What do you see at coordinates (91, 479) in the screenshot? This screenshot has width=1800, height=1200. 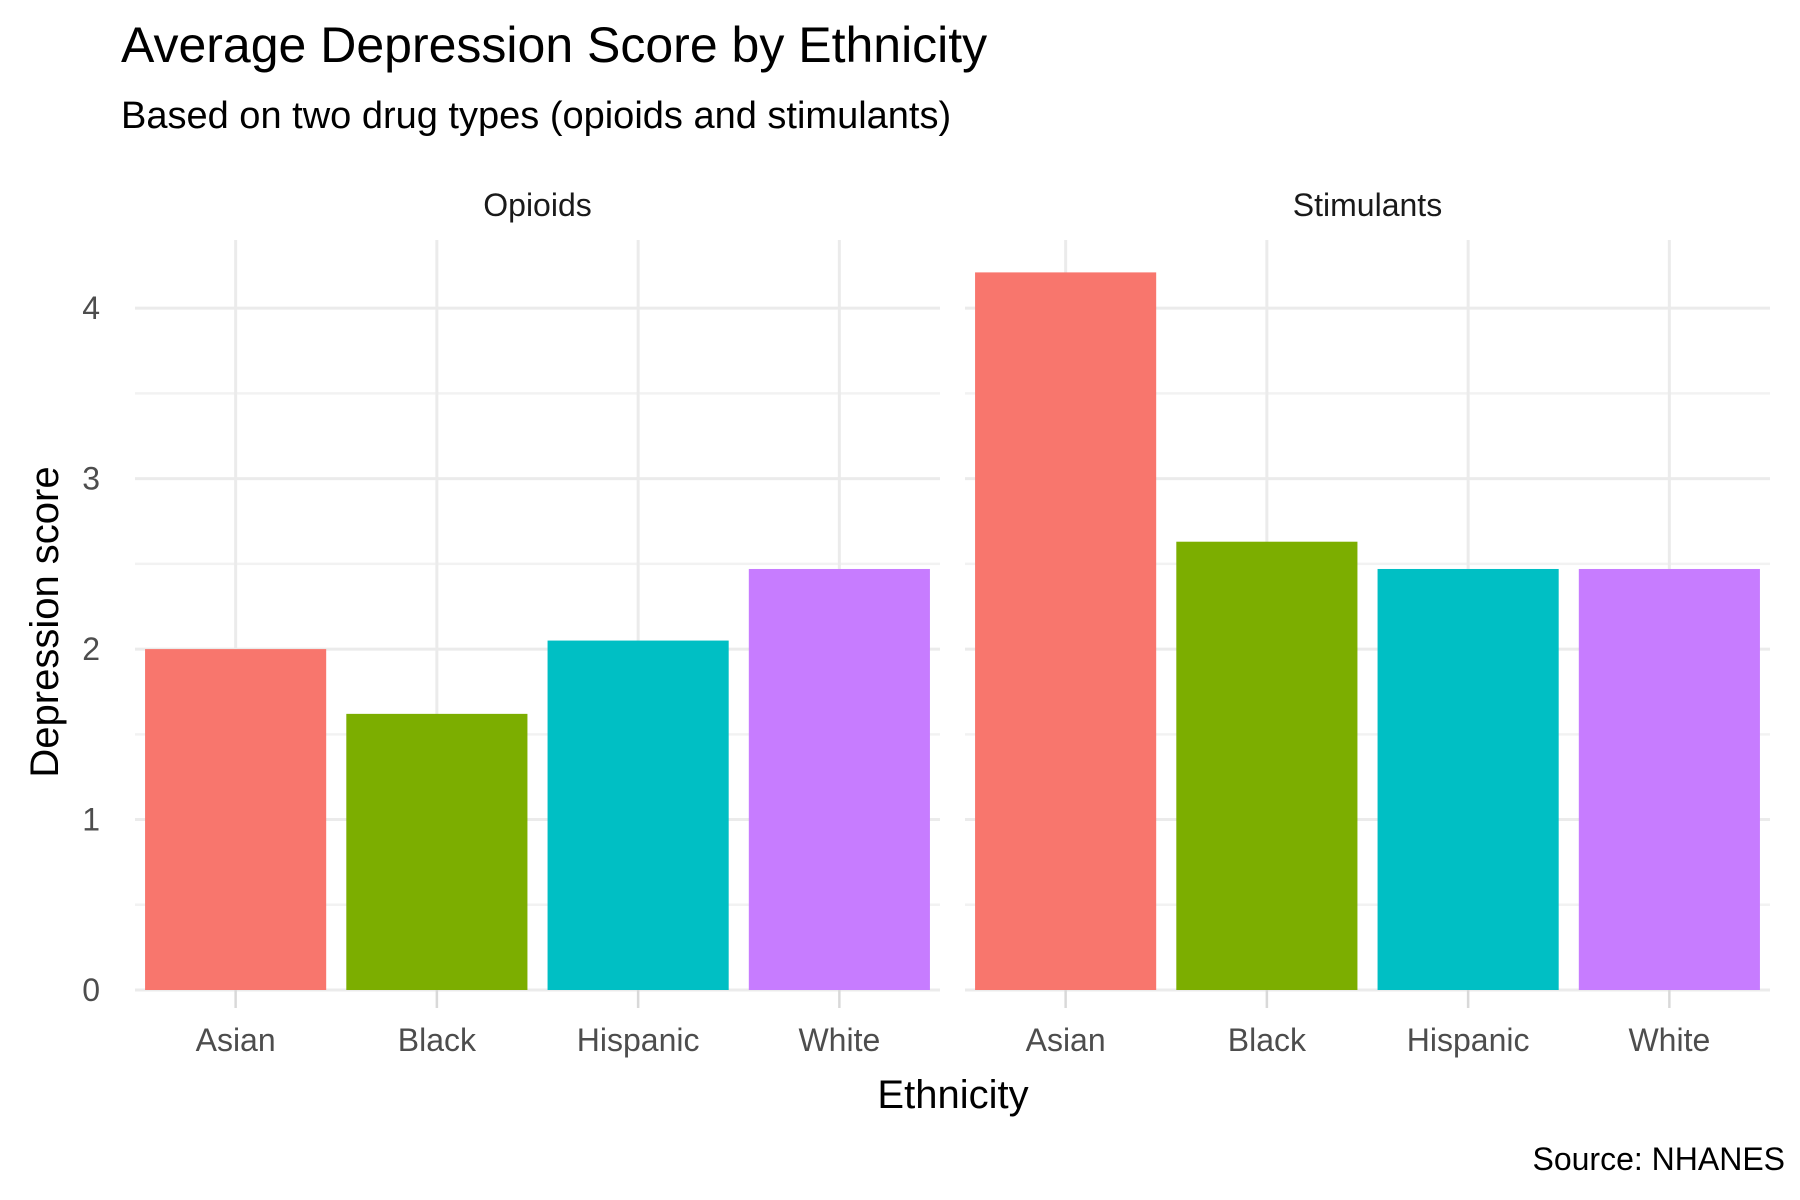 I see `y-tick-label: 3` at bounding box center [91, 479].